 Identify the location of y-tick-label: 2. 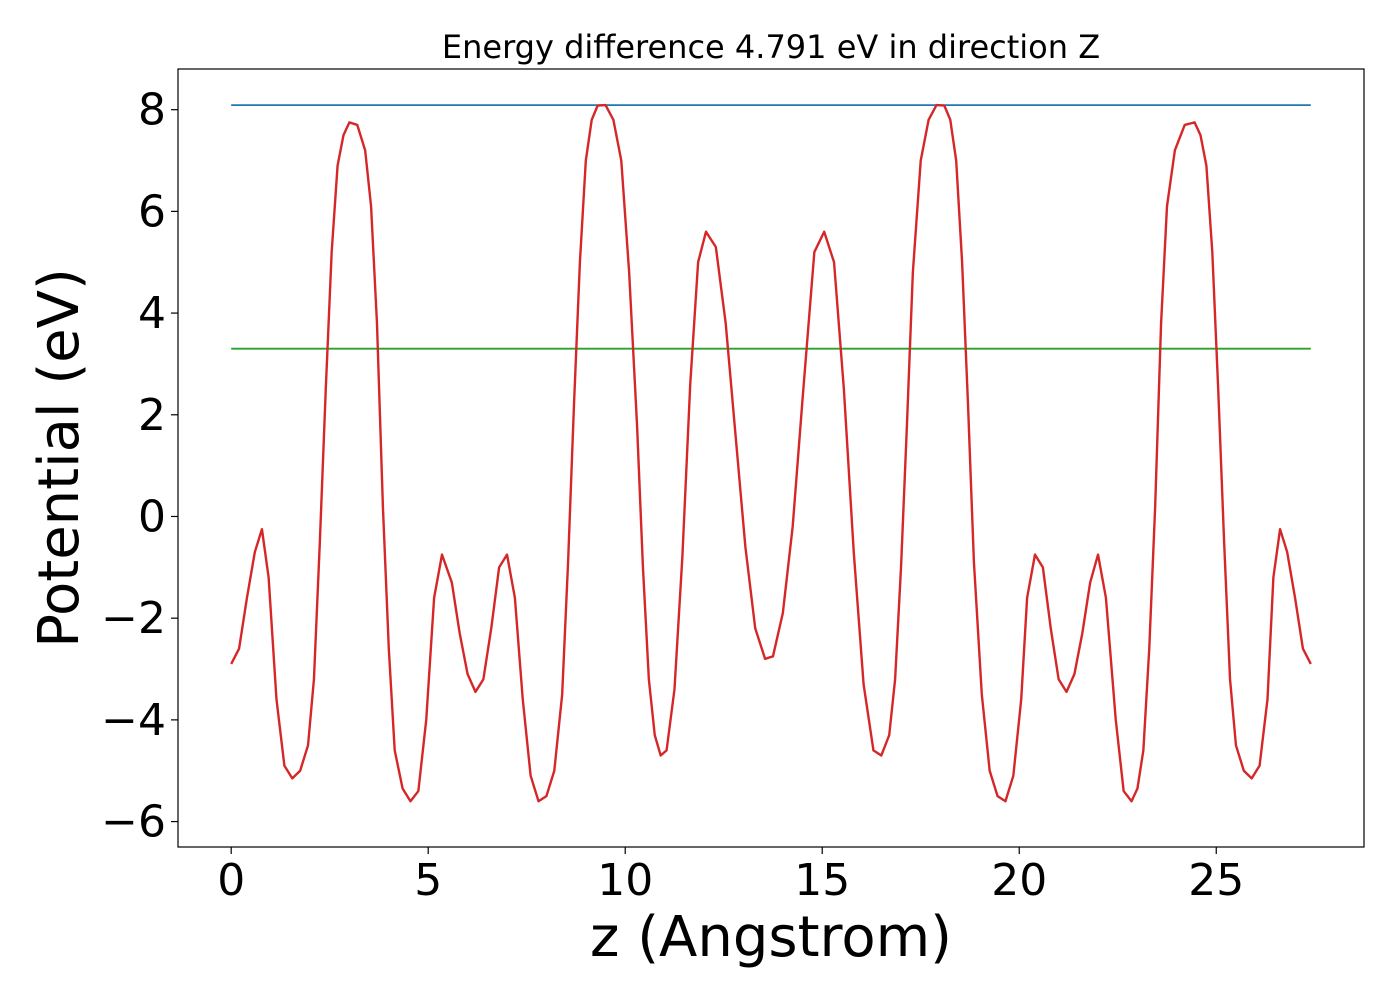
(152, 415).